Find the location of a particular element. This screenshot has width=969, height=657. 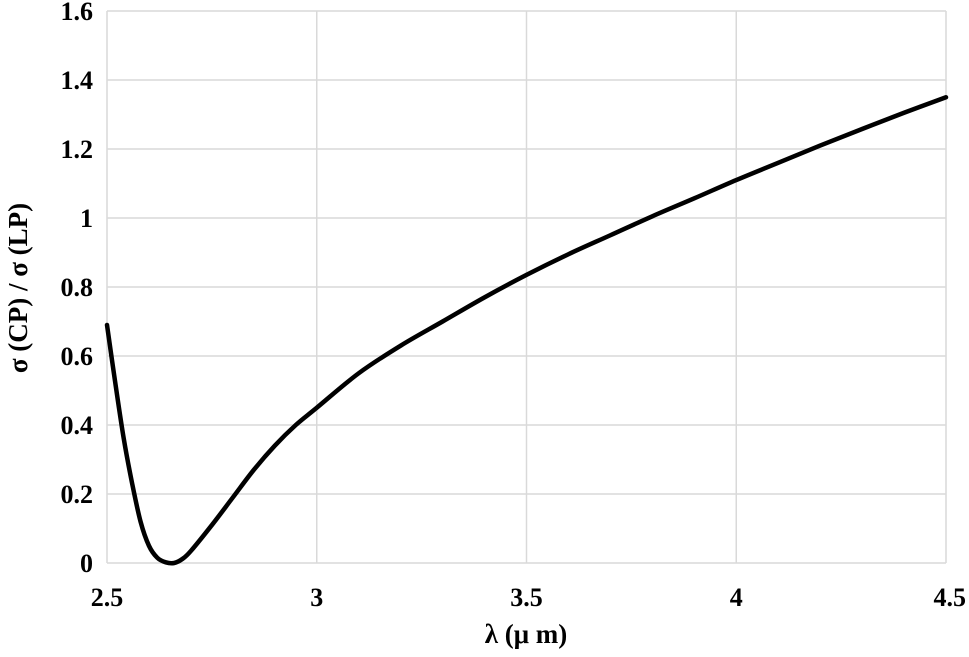

y-tick-labels: 0 0.2 0.4 0.6 0.8 1 1.2 1.4 1.6 is located at coordinates (77, 289).